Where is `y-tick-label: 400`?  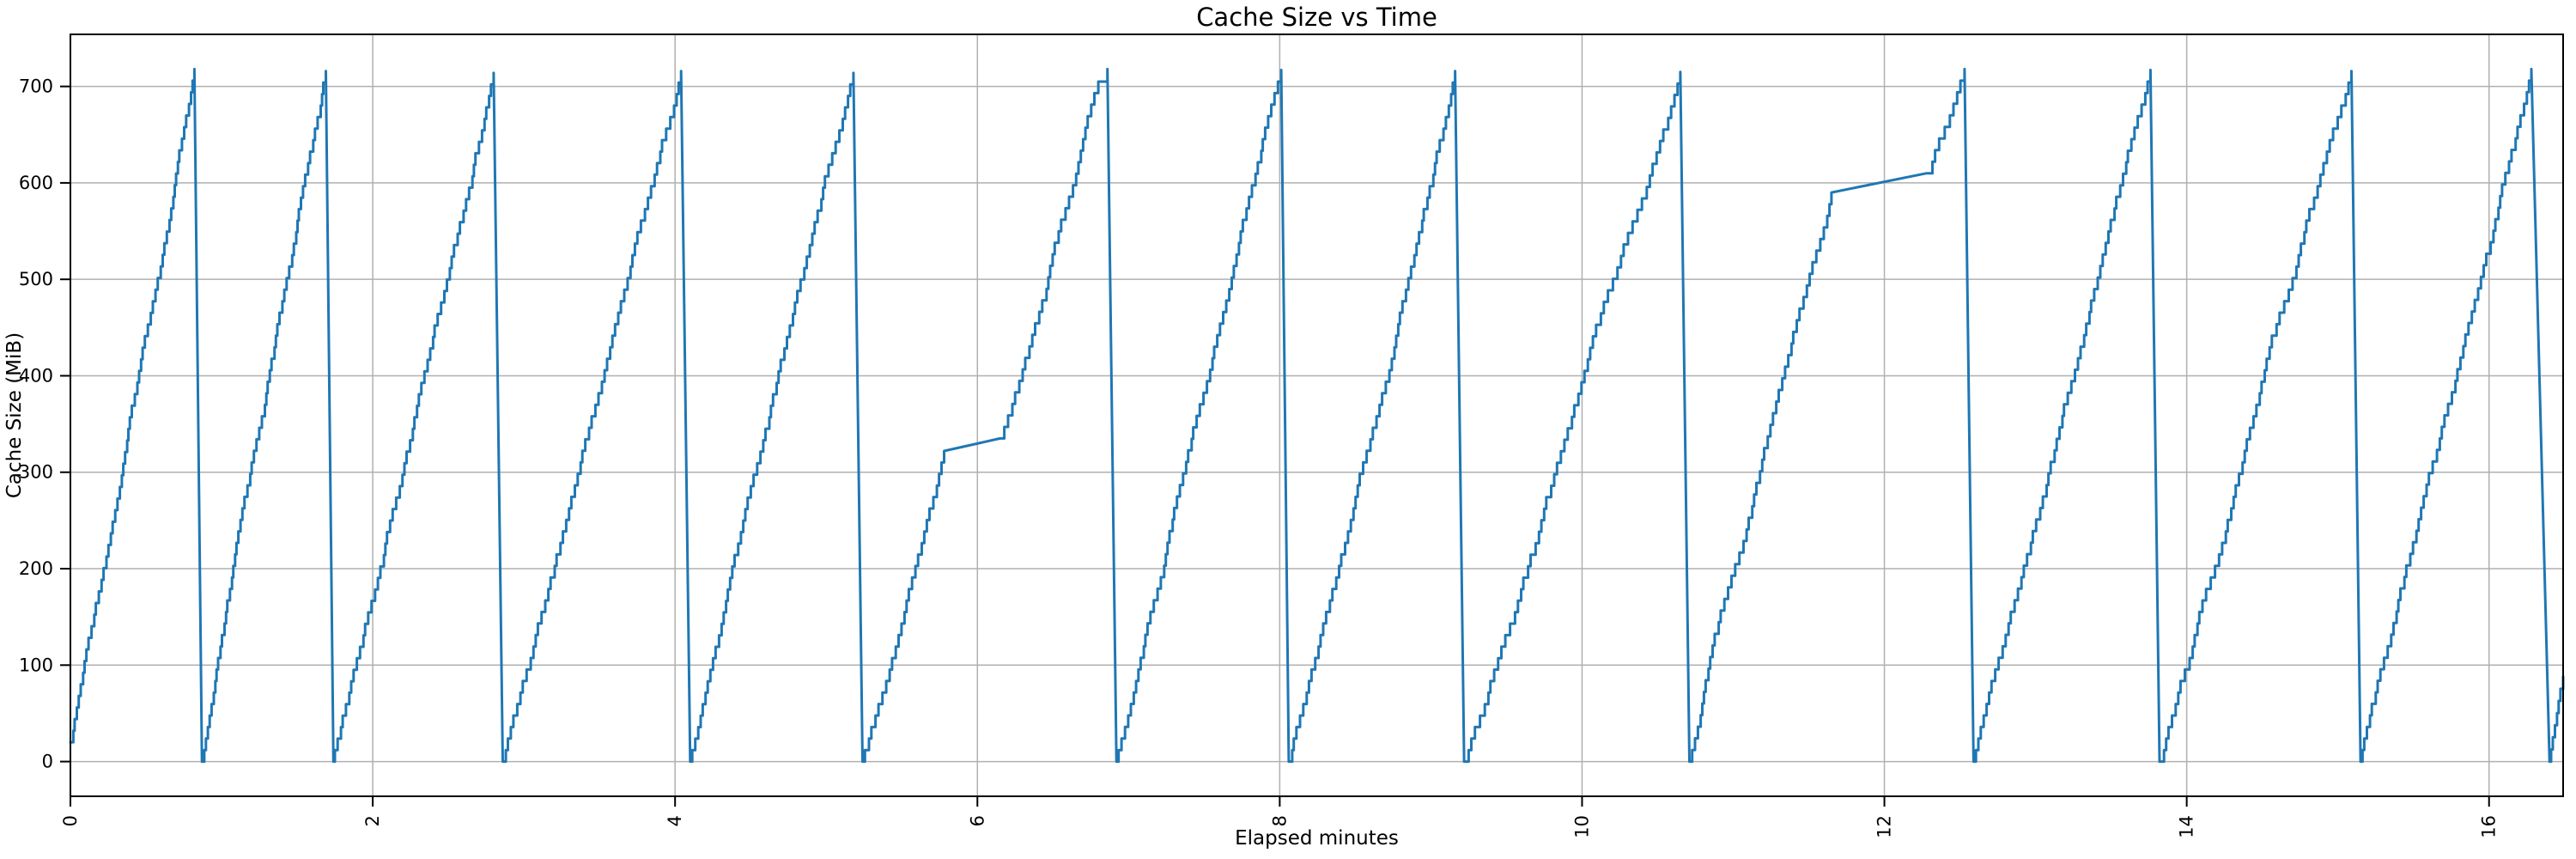
y-tick-label: 400 is located at coordinates (36, 375).